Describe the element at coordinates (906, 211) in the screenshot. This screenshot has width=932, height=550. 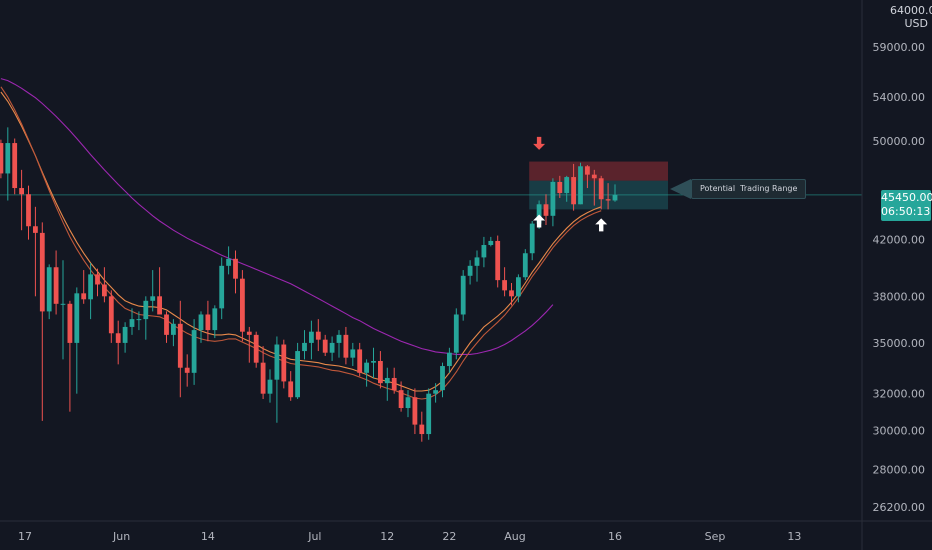
I see `candle-countdown: 06:50:13` at that location.